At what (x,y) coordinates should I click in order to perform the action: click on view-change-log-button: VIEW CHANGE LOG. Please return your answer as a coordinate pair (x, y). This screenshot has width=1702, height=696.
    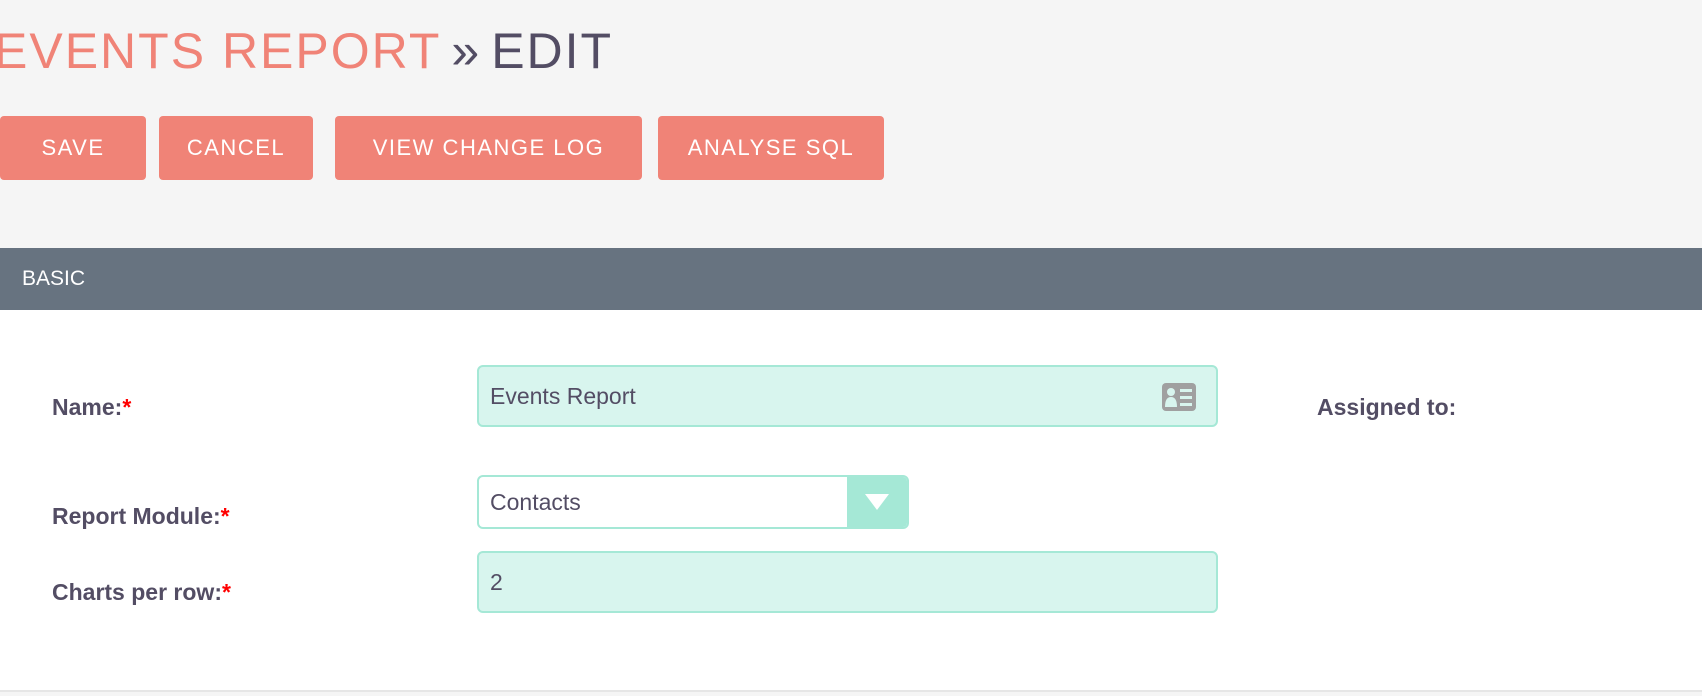
    Looking at the image, I should click on (488, 148).